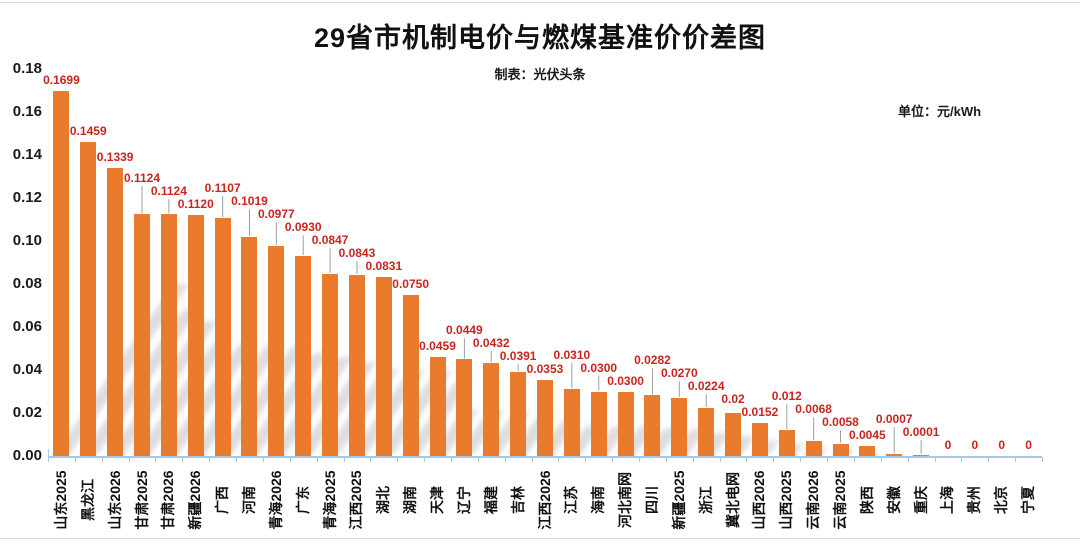 This screenshot has height=544, width=1080. What do you see at coordinates (706, 386) in the screenshot?
I see `value-label: 0.0224` at bounding box center [706, 386].